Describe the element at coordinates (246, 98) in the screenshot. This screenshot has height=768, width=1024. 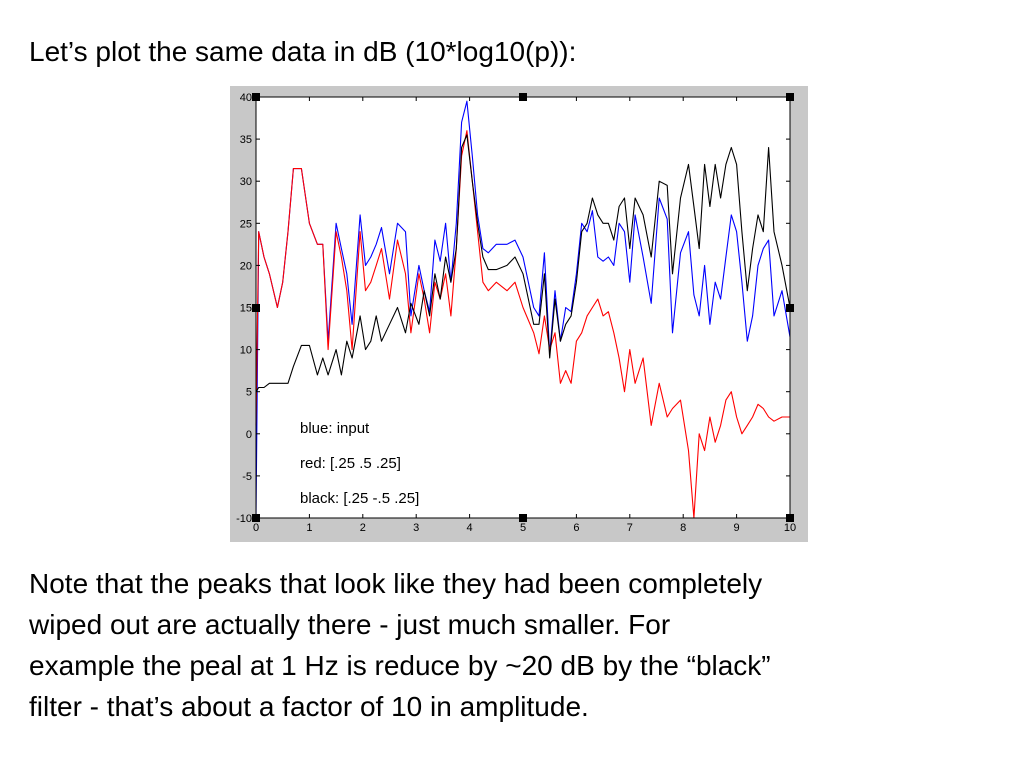
I see `y-tick-label: 40` at that location.